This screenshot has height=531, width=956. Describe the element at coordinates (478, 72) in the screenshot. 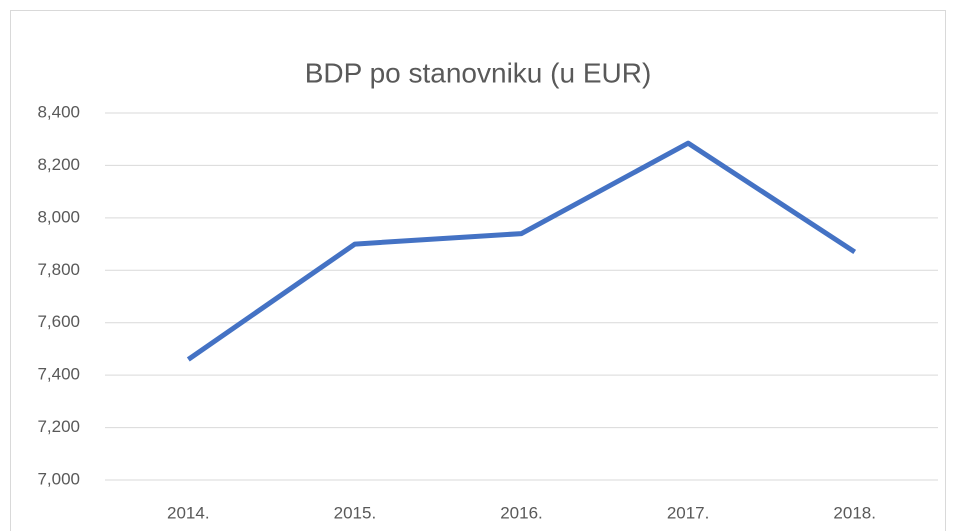

I see `chart-title: BDP po stanovniku (u EUR)` at that location.